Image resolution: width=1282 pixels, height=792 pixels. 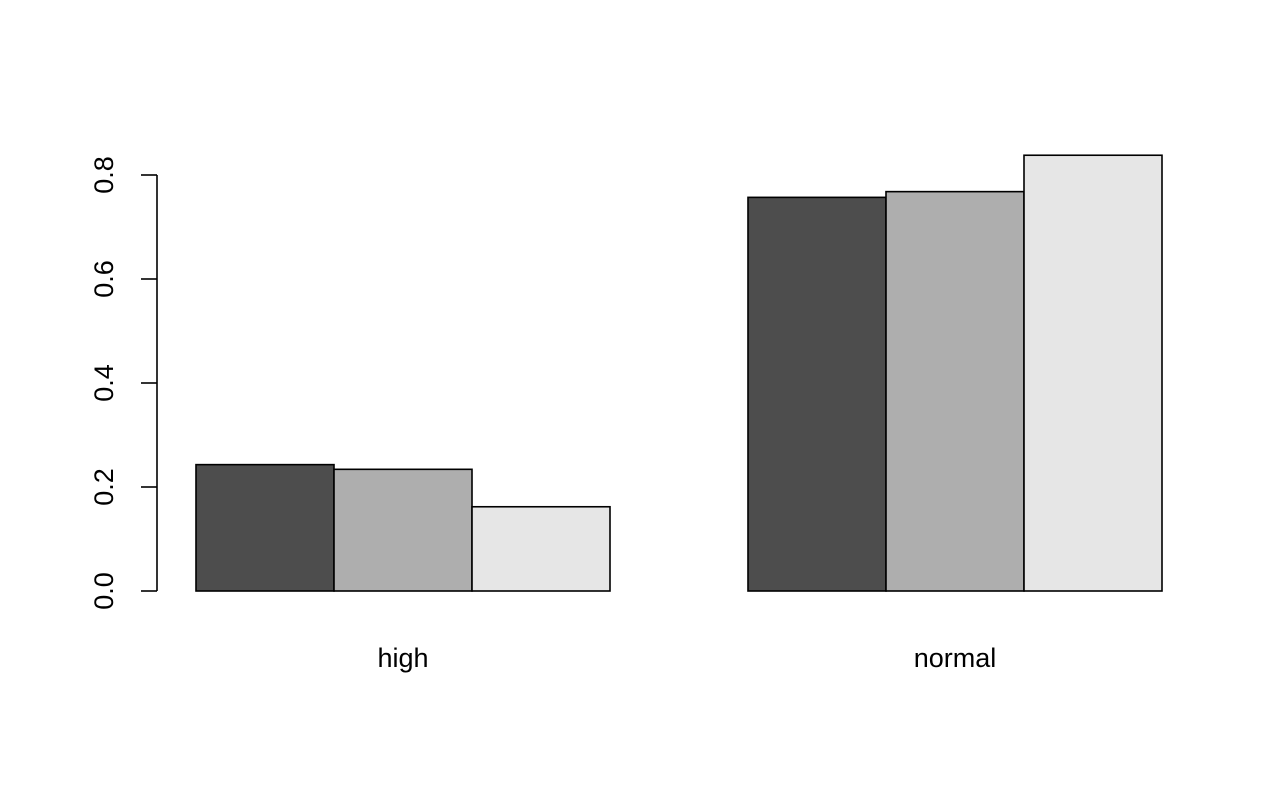 I want to click on x-axis-labels: high normal, so click(x=686, y=658).